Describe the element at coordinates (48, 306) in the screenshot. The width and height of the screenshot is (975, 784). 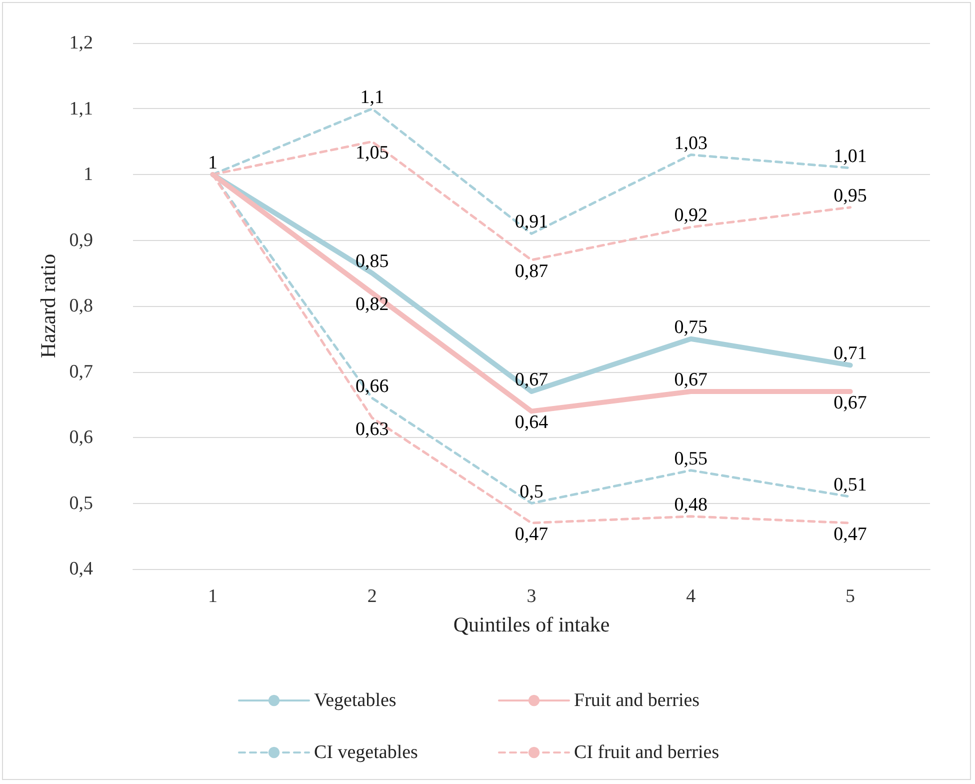
I see `y-axis-title: Hazard ratio` at that location.